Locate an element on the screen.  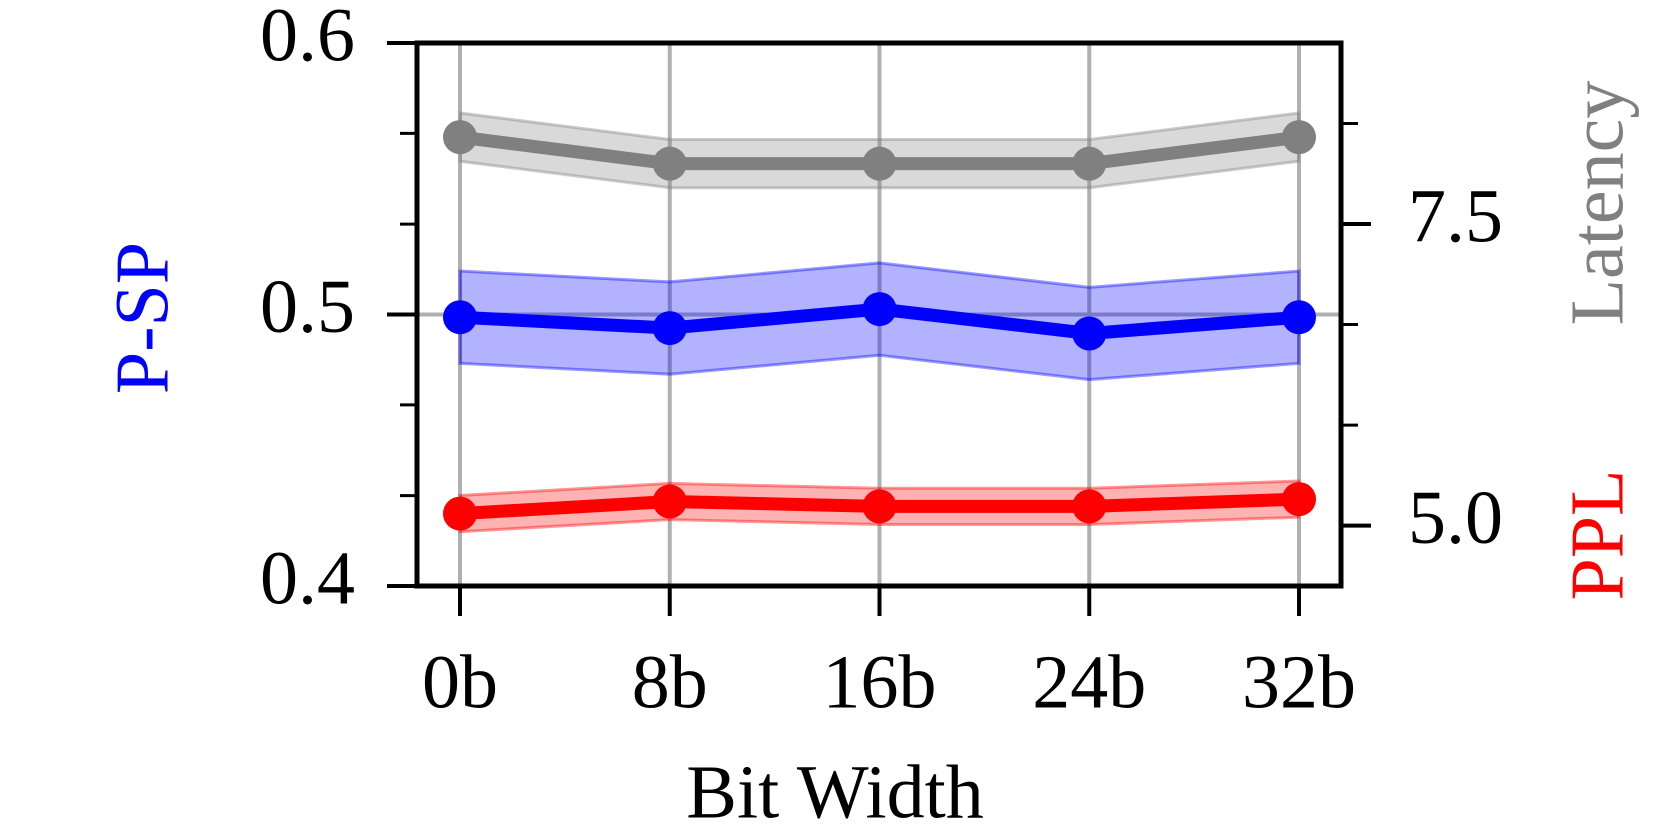
y2-tick-label: 5.0 is located at coordinates (1455, 518).